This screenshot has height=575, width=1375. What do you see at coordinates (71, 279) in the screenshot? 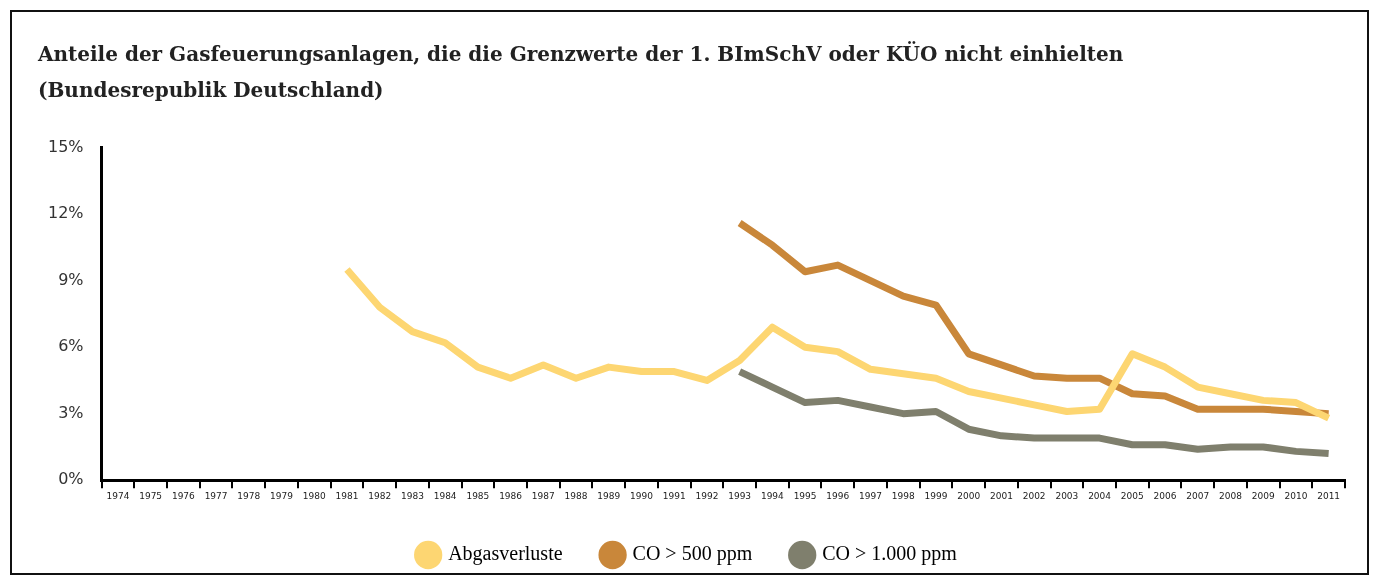
I see `y-tick-label: 9%` at bounding box center [71, 279].